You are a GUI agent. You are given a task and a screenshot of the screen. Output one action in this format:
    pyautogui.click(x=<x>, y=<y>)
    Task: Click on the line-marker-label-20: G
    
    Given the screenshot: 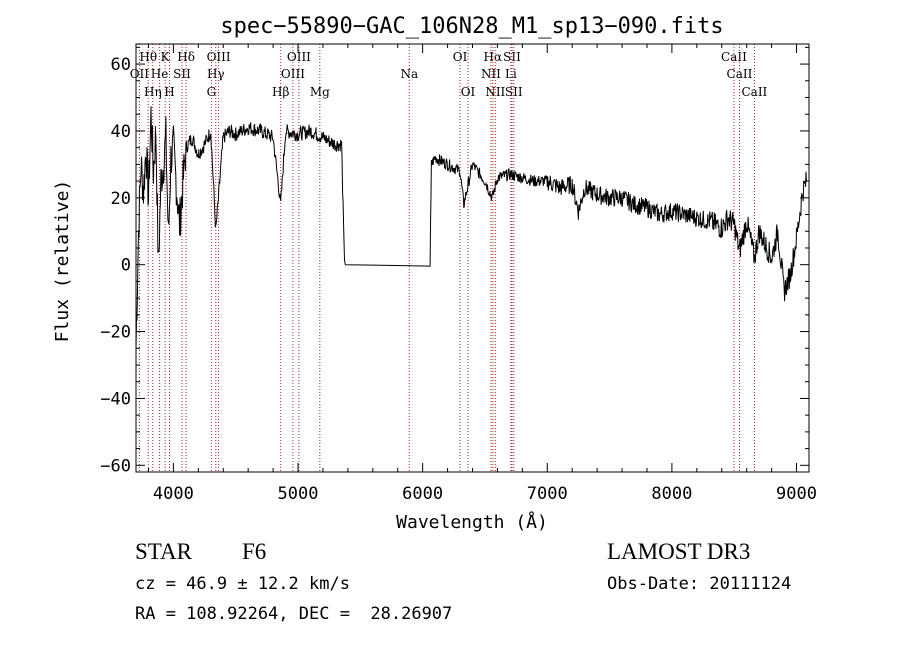 What is the action you would take?
    pyautogui.click(x=212, y=92)
    